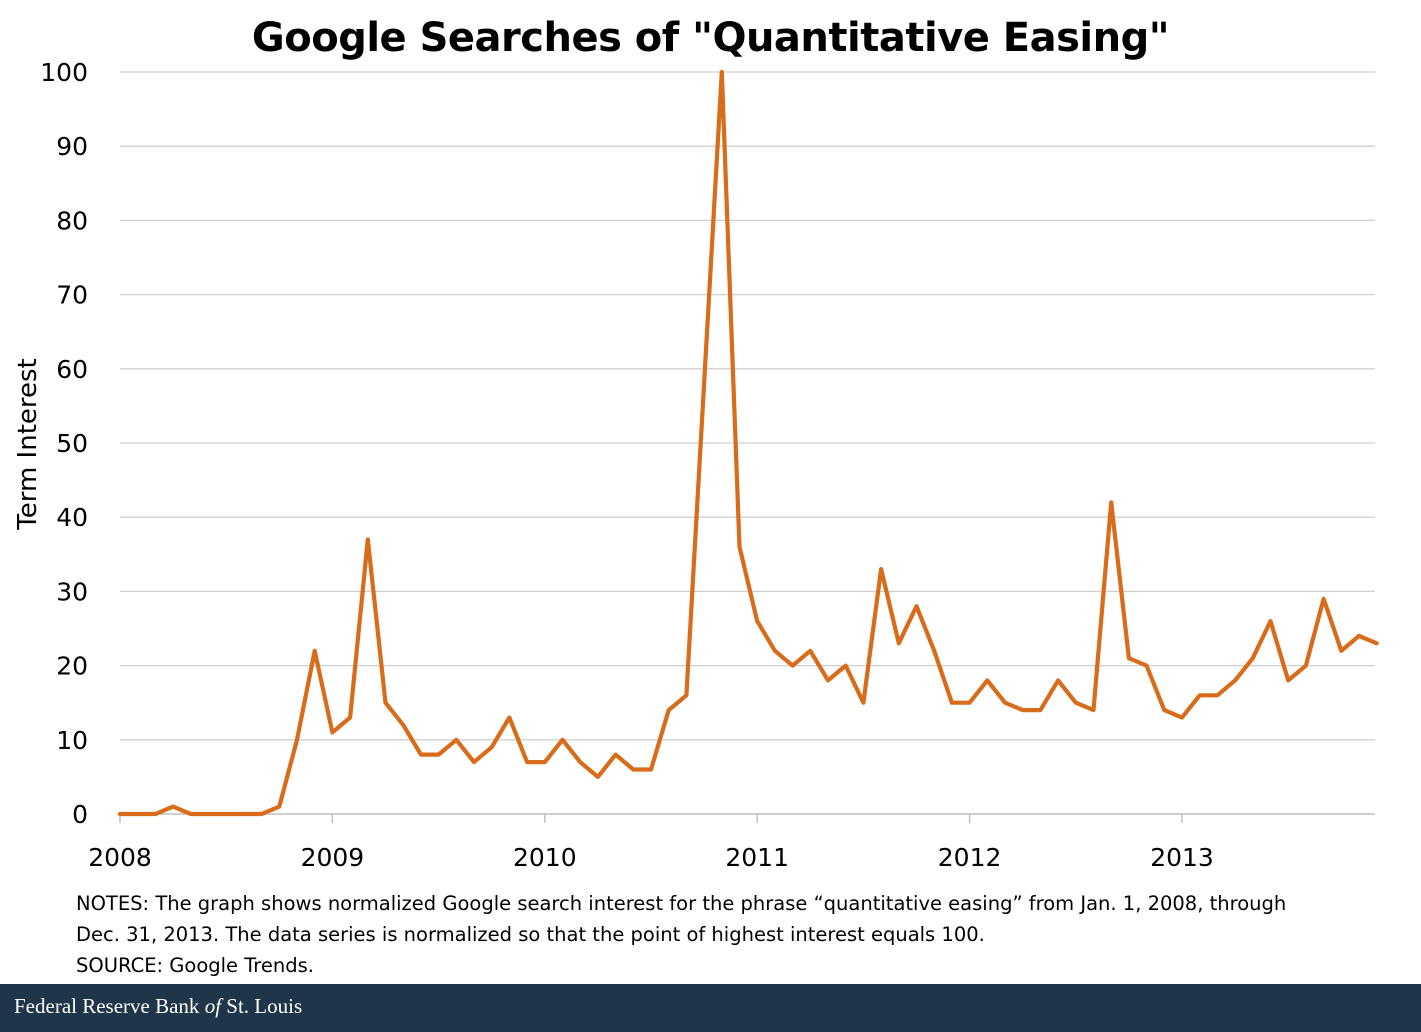 This screenshot has width=1421, height=1032. I want to click on y-tick-label: 70, so click(72, 295).